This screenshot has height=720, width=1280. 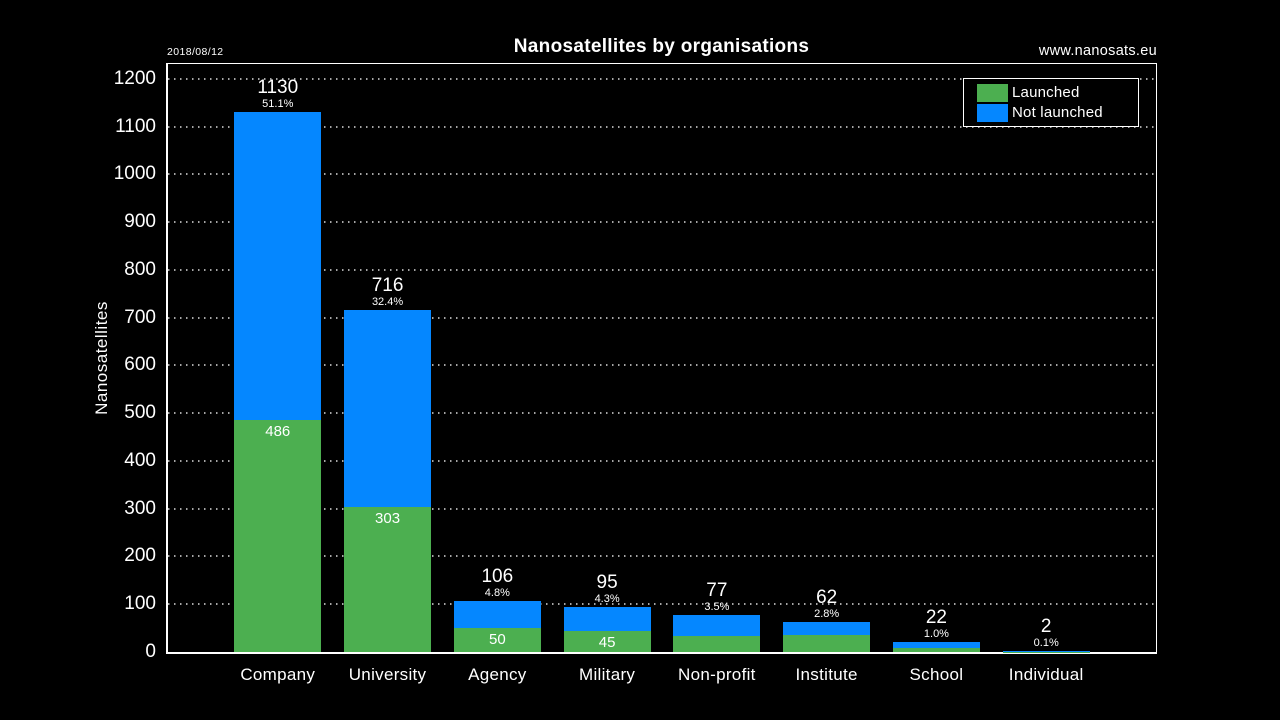 I want to click on x-category-label: Non-profit, so click(x=717, y=674).